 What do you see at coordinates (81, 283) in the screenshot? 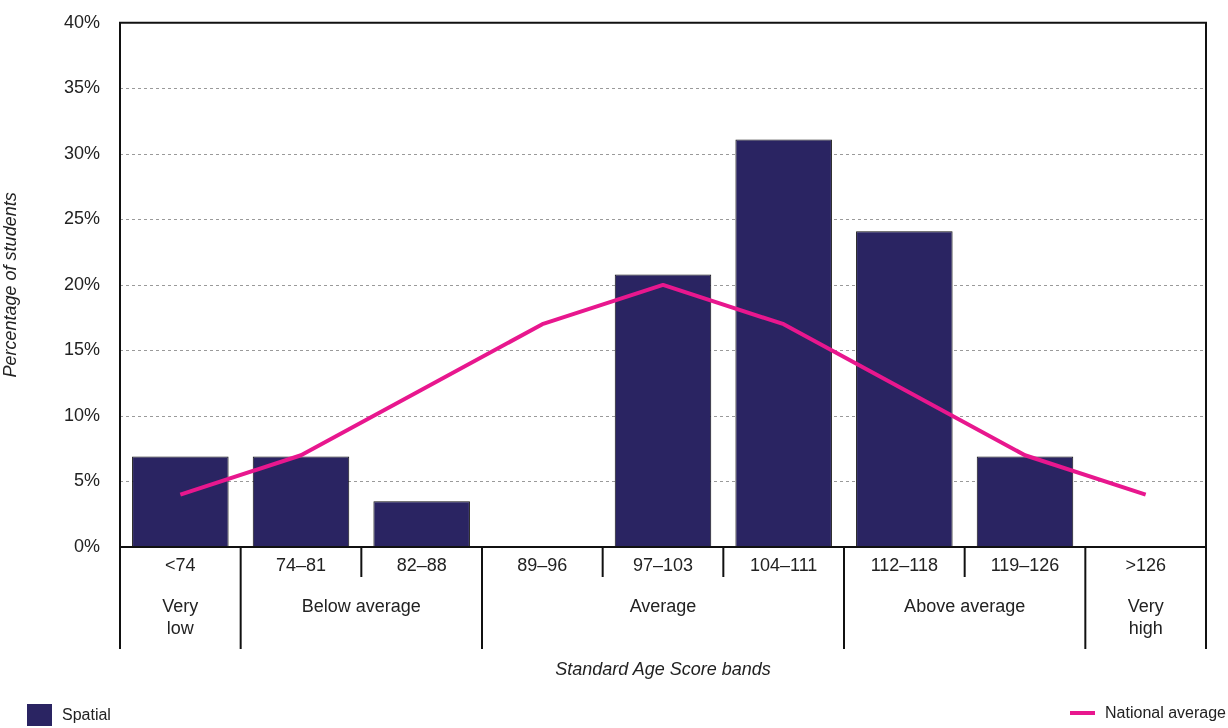
I see `y-tick-label: 20%` at bounding box center [81, 283].